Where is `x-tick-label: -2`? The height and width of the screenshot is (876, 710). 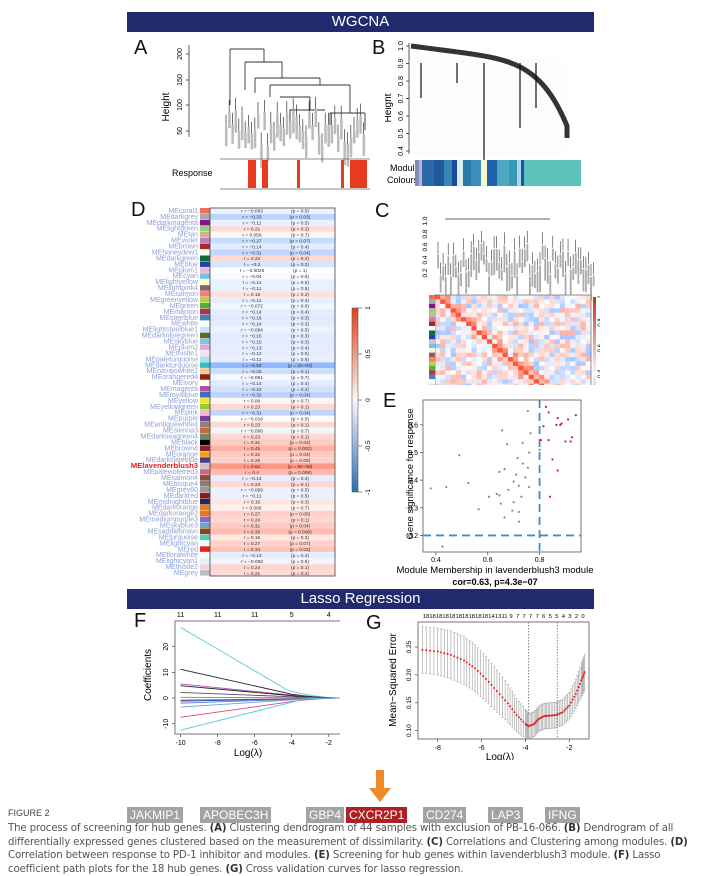 x-tick-label: -2 is located at coordinates (329, 743).